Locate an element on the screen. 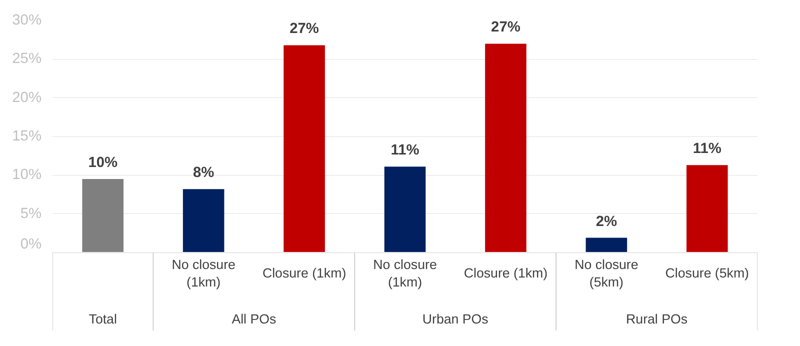 Image resolution: width=800 pixels, height=346 pixels. y-tick-label: 0% is located at coordinates (31, 244).